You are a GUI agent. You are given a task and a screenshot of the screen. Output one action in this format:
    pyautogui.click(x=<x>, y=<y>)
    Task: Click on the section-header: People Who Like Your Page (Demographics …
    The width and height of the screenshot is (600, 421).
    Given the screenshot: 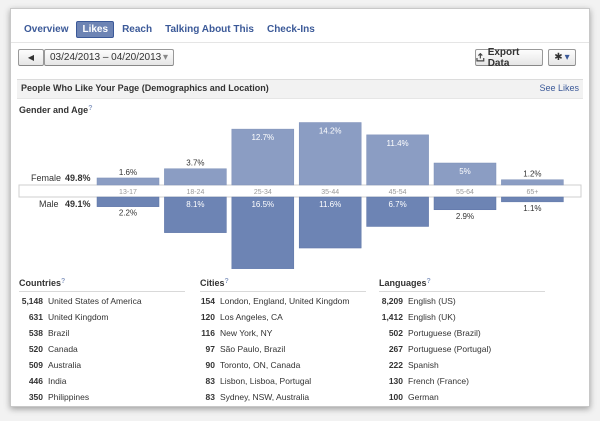 What is the action you would take?
    pyautogui.click(x=300, y=89)
    